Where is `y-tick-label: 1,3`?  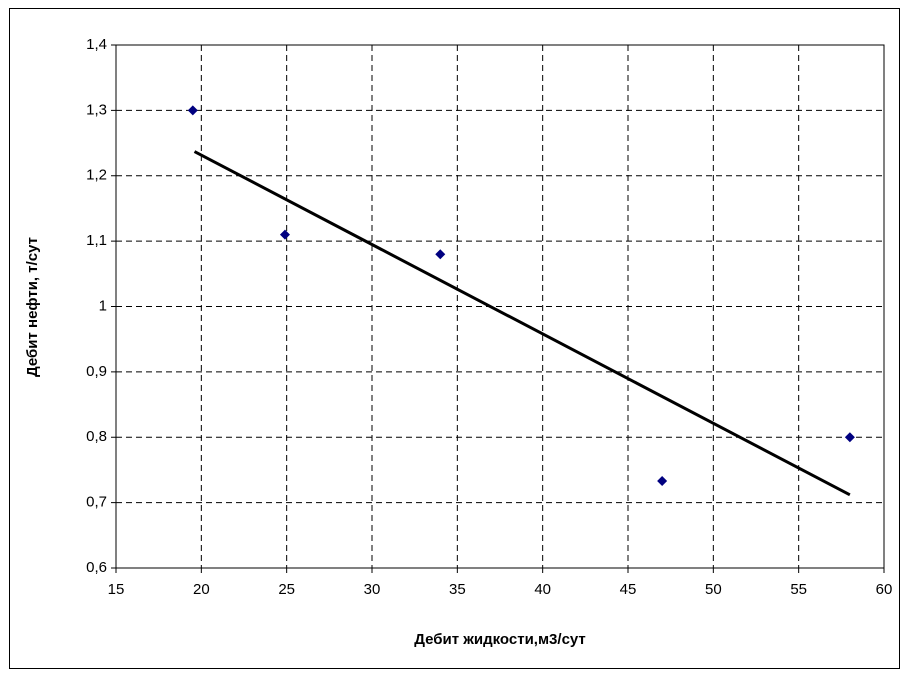
y-tick-label: 1,3 is located at coordinates (96, 109).